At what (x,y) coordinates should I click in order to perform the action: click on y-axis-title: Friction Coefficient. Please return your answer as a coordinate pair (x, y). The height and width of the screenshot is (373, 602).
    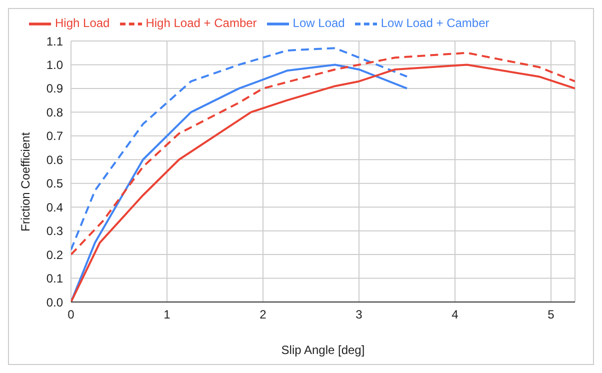
    Looking at the image, I should click on (25, 182).